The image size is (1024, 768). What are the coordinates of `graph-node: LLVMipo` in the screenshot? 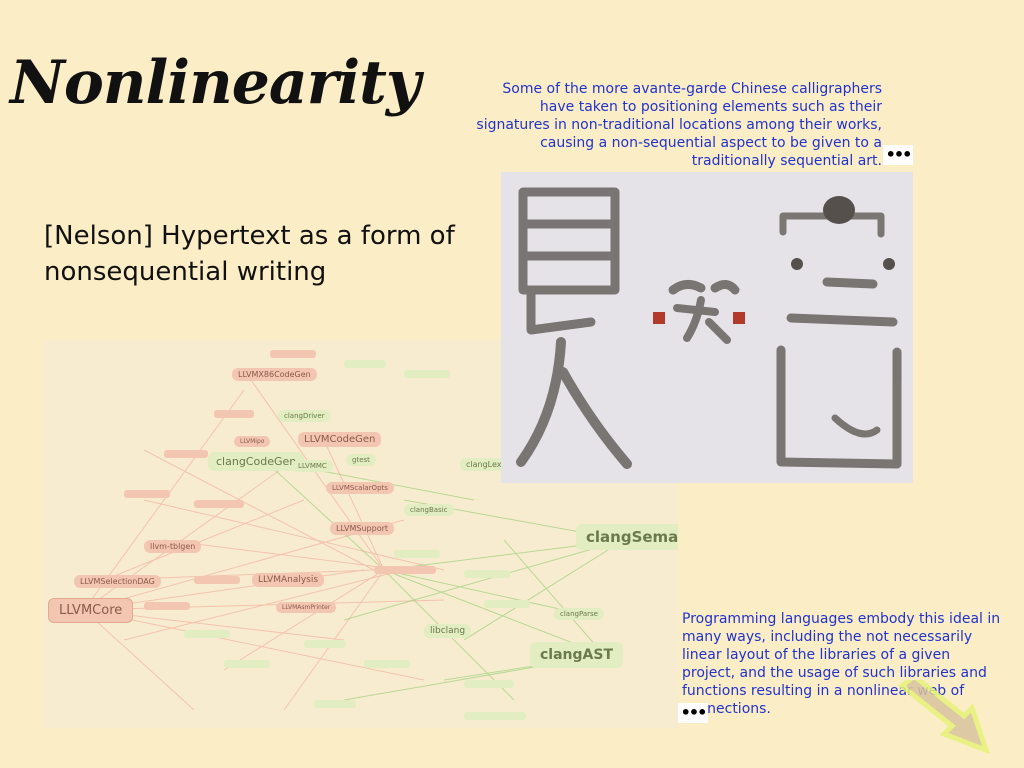 It's located at (252, 441).